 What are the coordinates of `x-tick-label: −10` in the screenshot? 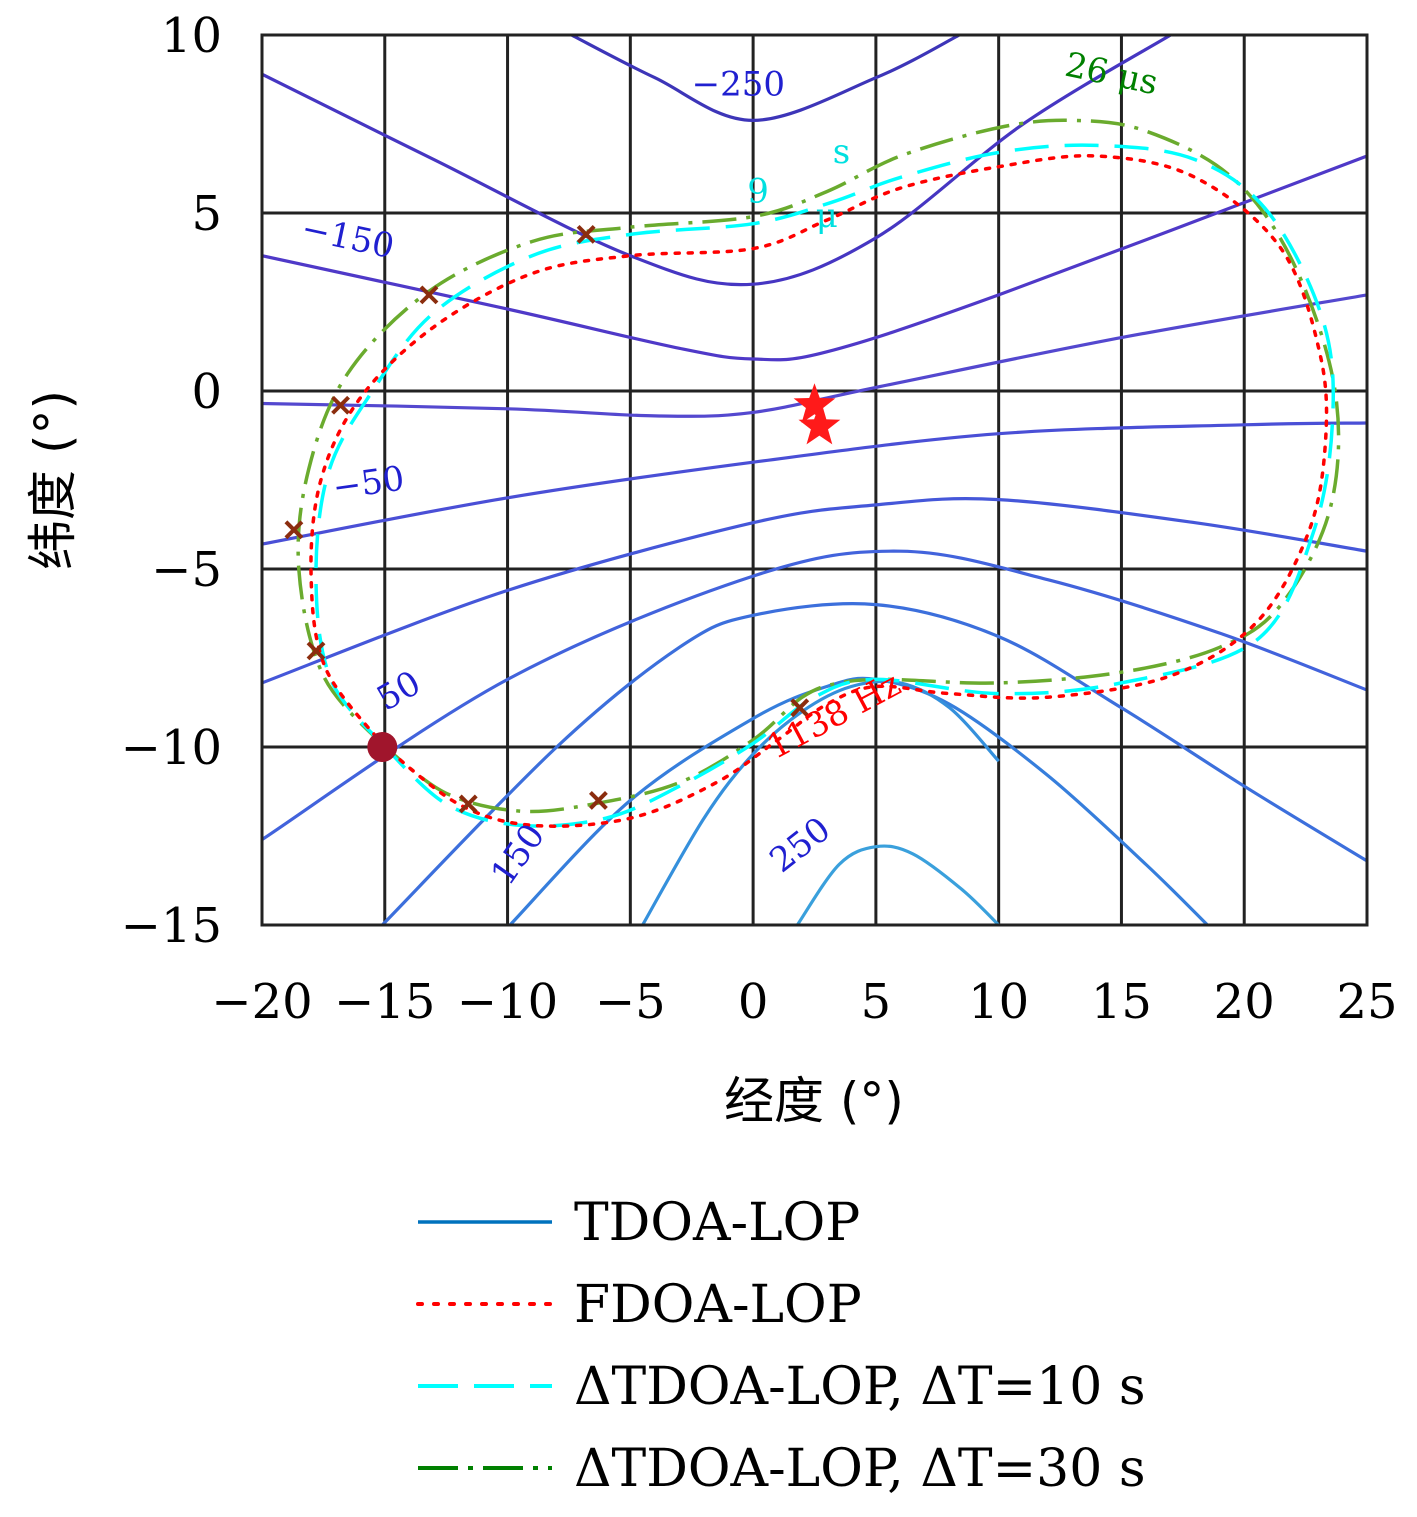 It's located at (507, 1002).